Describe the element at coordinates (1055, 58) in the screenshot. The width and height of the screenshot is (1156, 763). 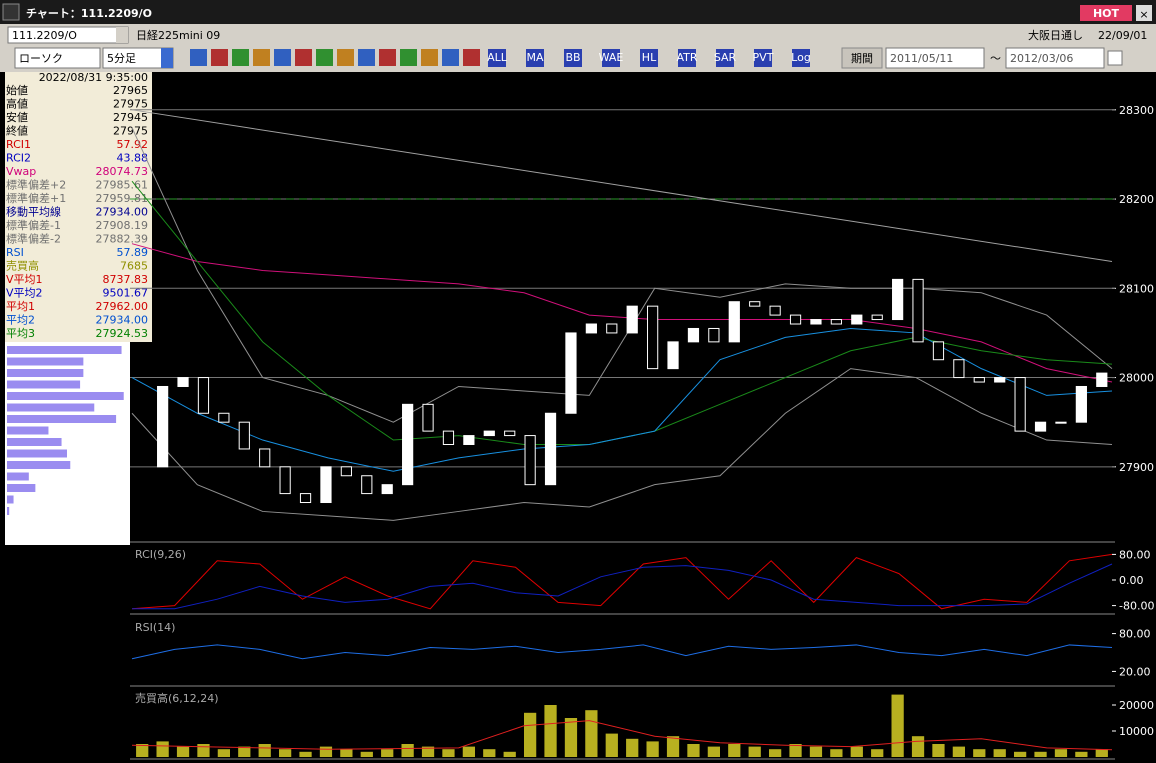
I see `to-input` at that location.